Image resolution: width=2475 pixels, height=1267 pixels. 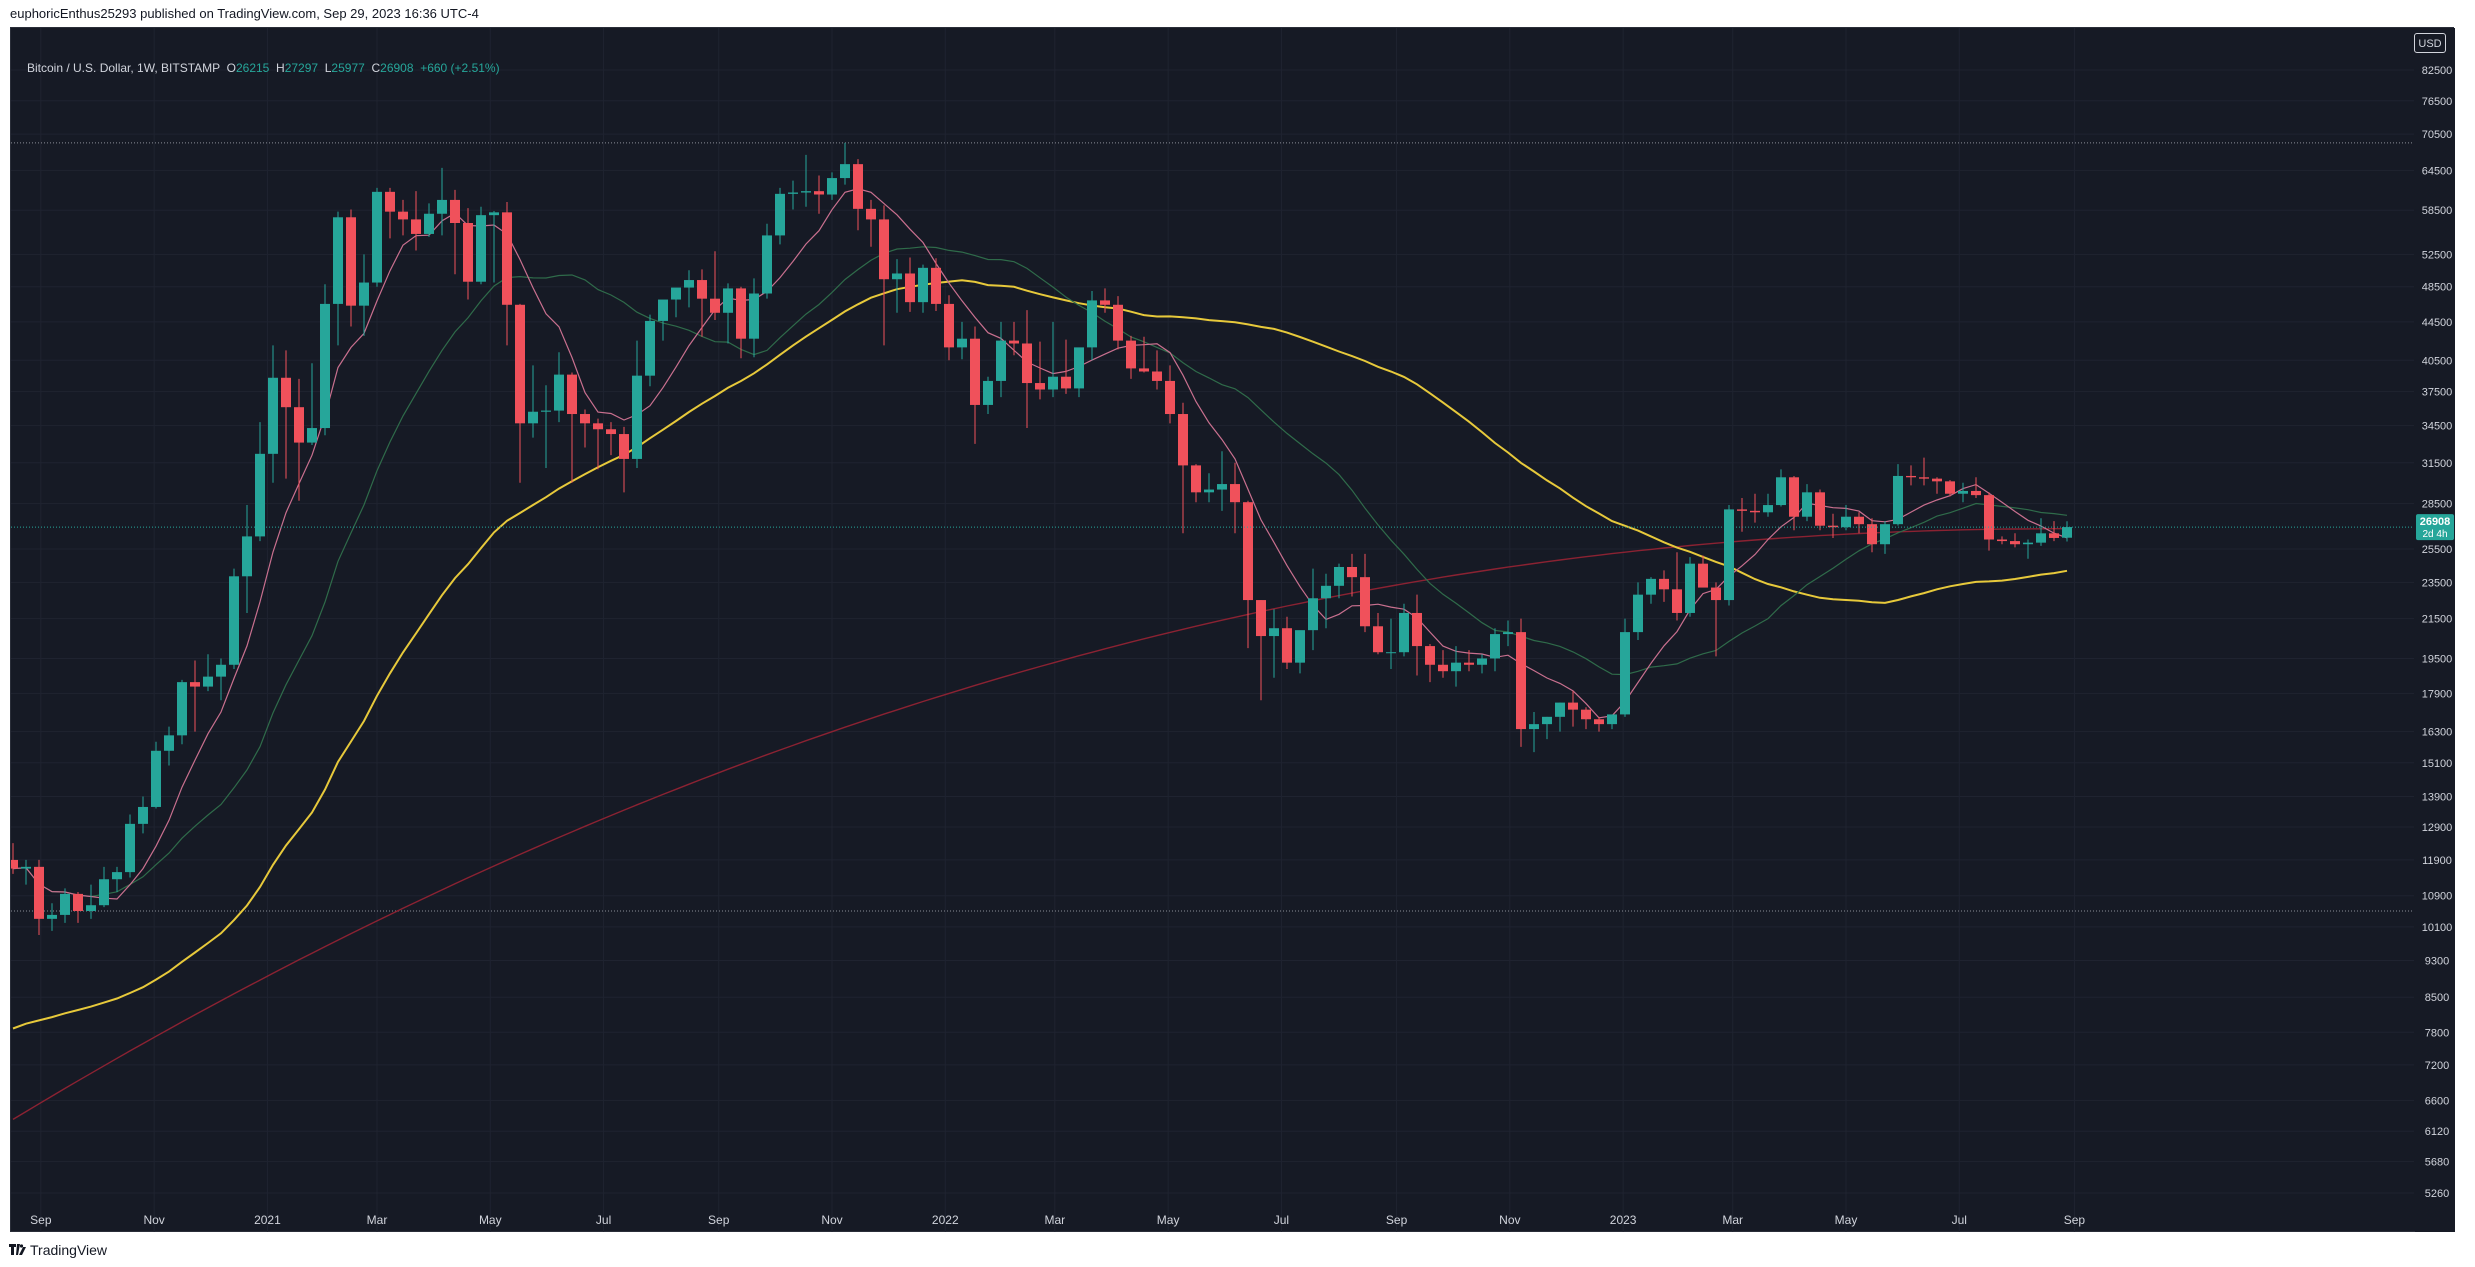 What do you see at coordinates (2437, 393) in the screenshot?
I see `y-axis-tick-label: 37500` at bounding box center [2437, 393].